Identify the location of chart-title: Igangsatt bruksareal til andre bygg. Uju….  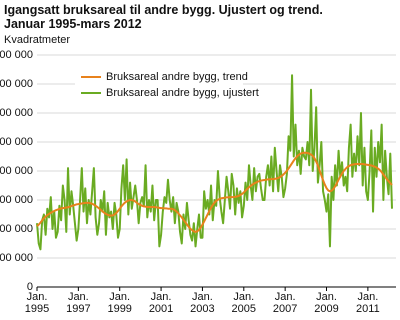
(163, 17).